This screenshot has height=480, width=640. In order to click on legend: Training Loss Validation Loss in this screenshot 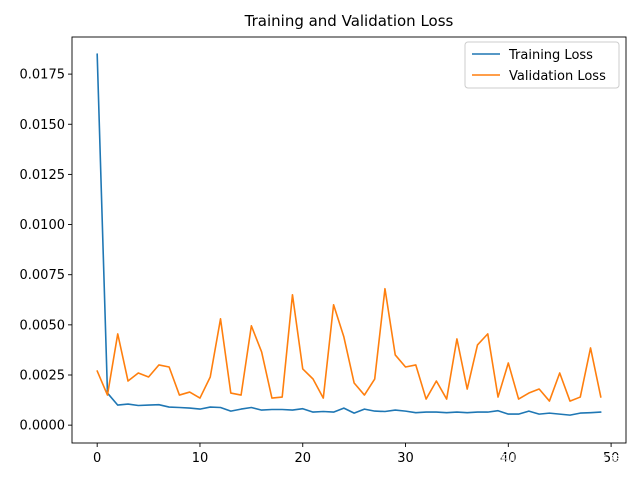, I will do `click(542, 65)`.